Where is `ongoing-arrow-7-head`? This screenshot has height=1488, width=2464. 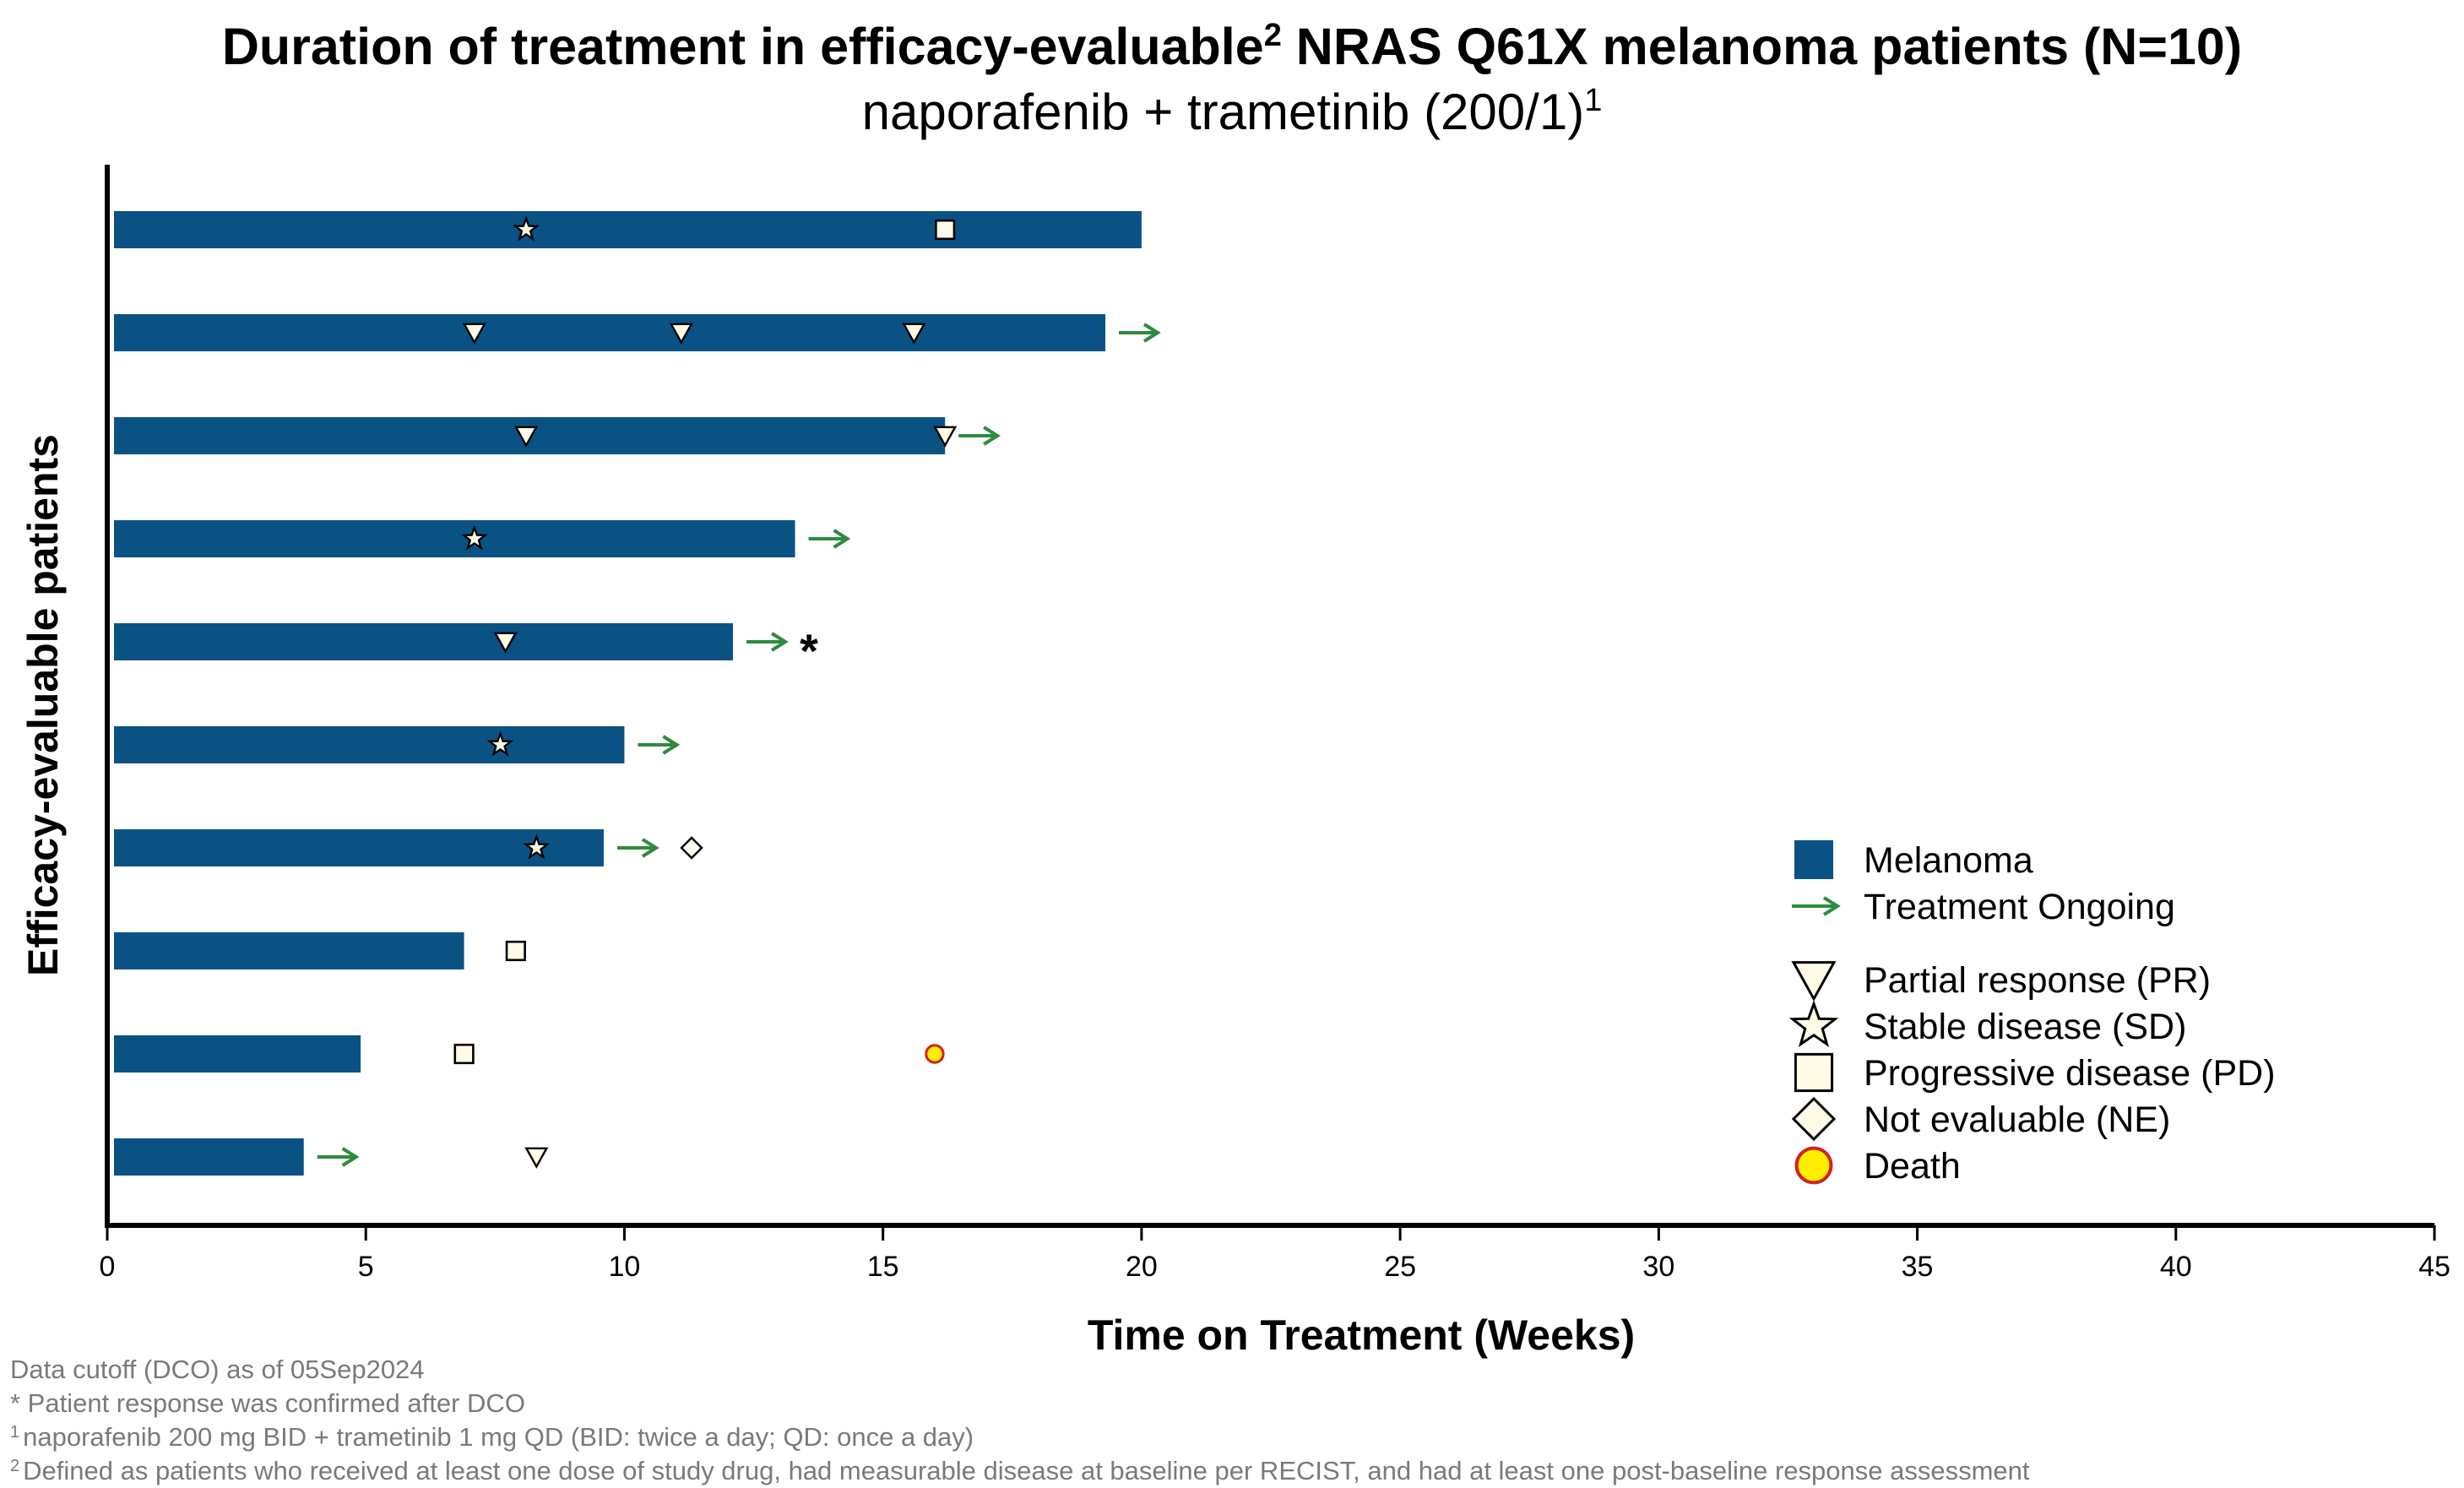
ongoing-arrow-7-head is located at coordinates (650, 848).